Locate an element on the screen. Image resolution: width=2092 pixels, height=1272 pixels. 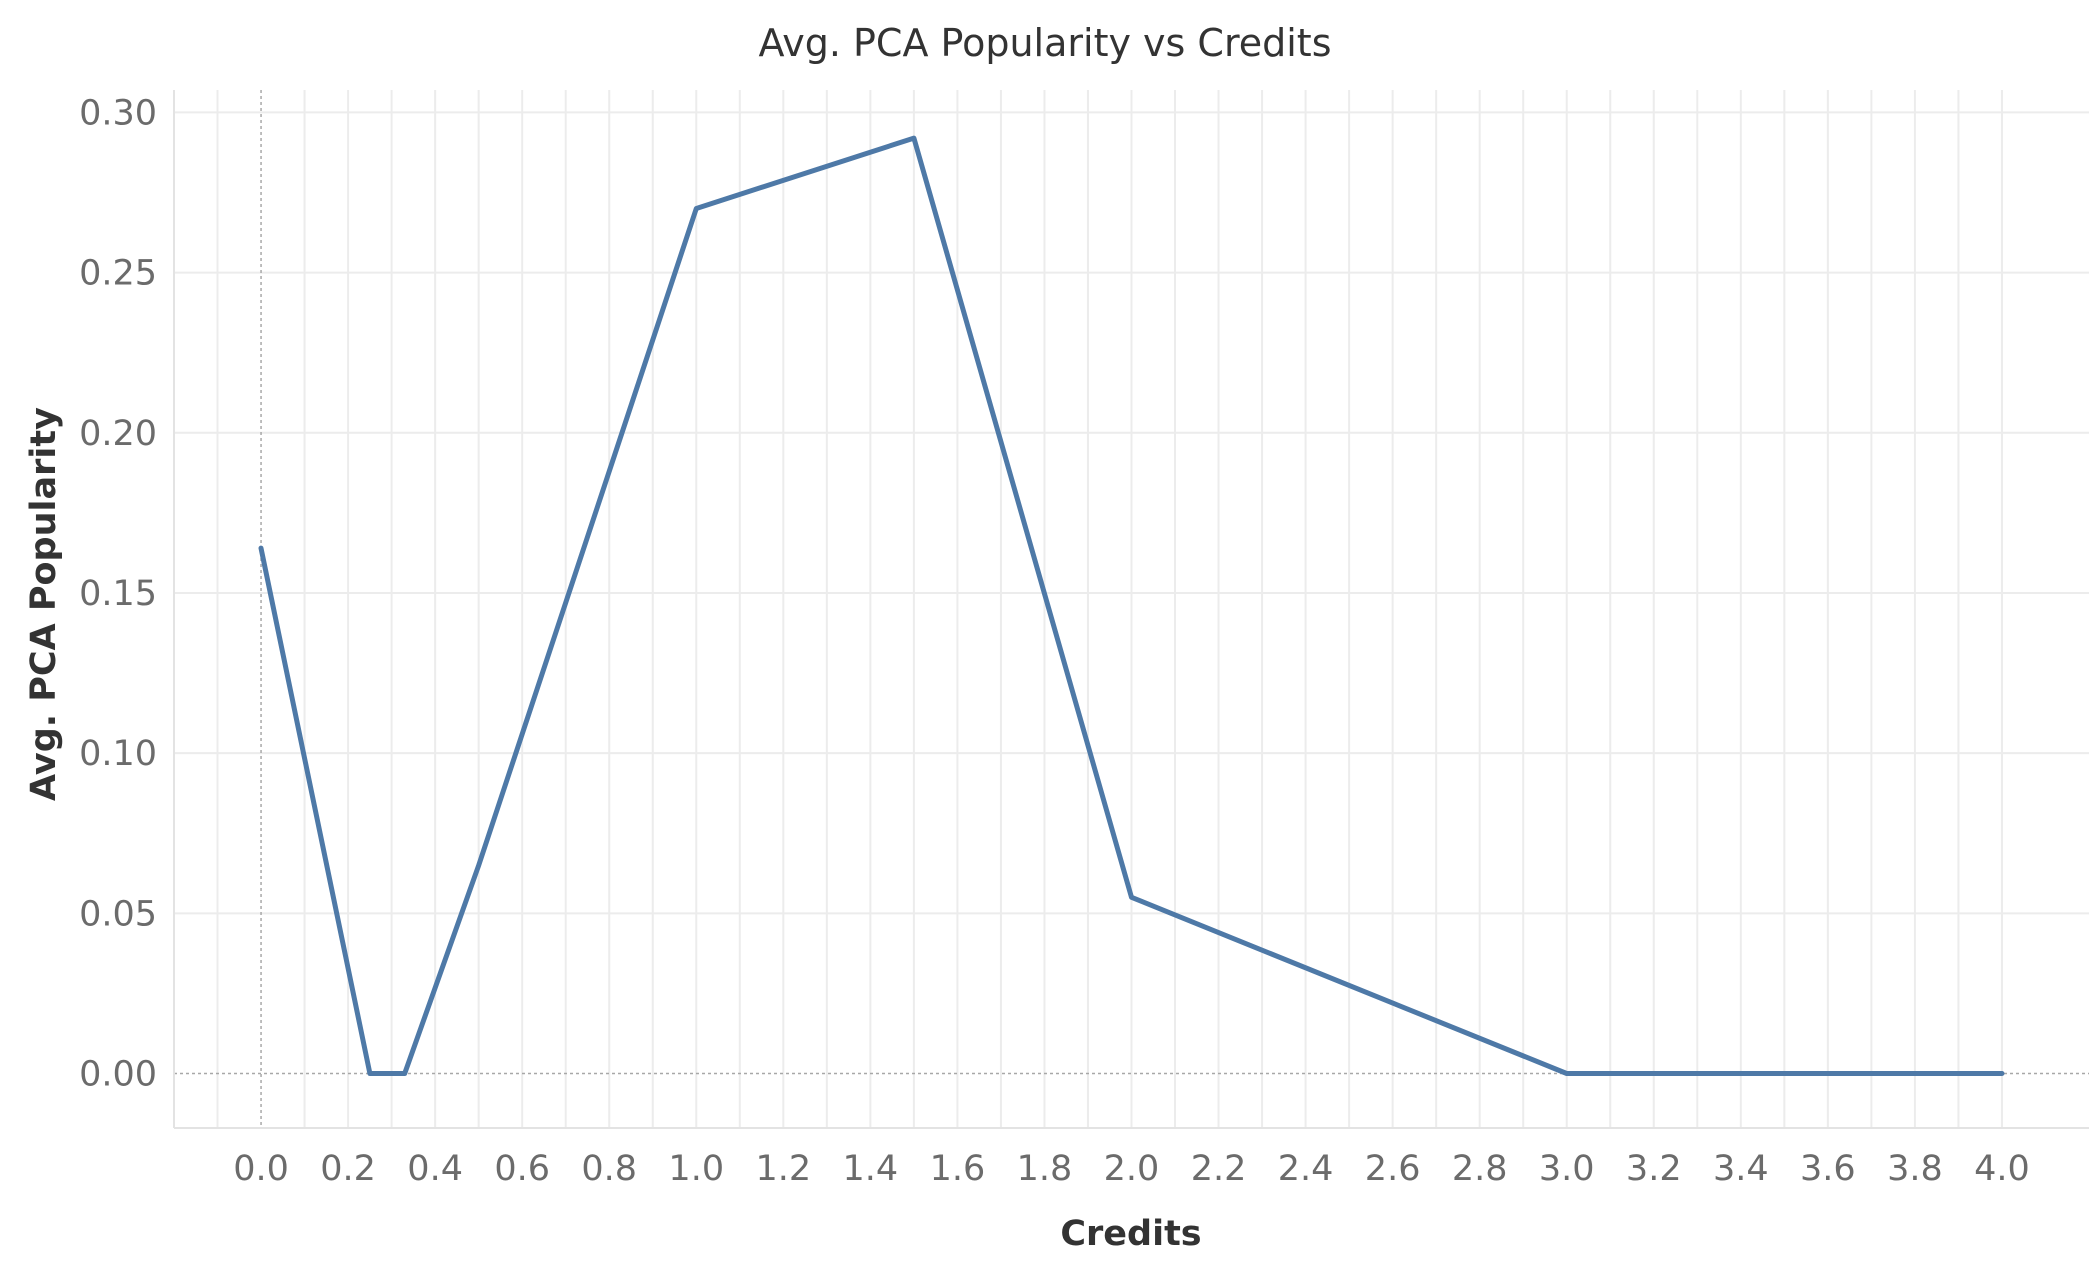
x-tick-label: 2.4 is located at coordinates (1306, 1169).